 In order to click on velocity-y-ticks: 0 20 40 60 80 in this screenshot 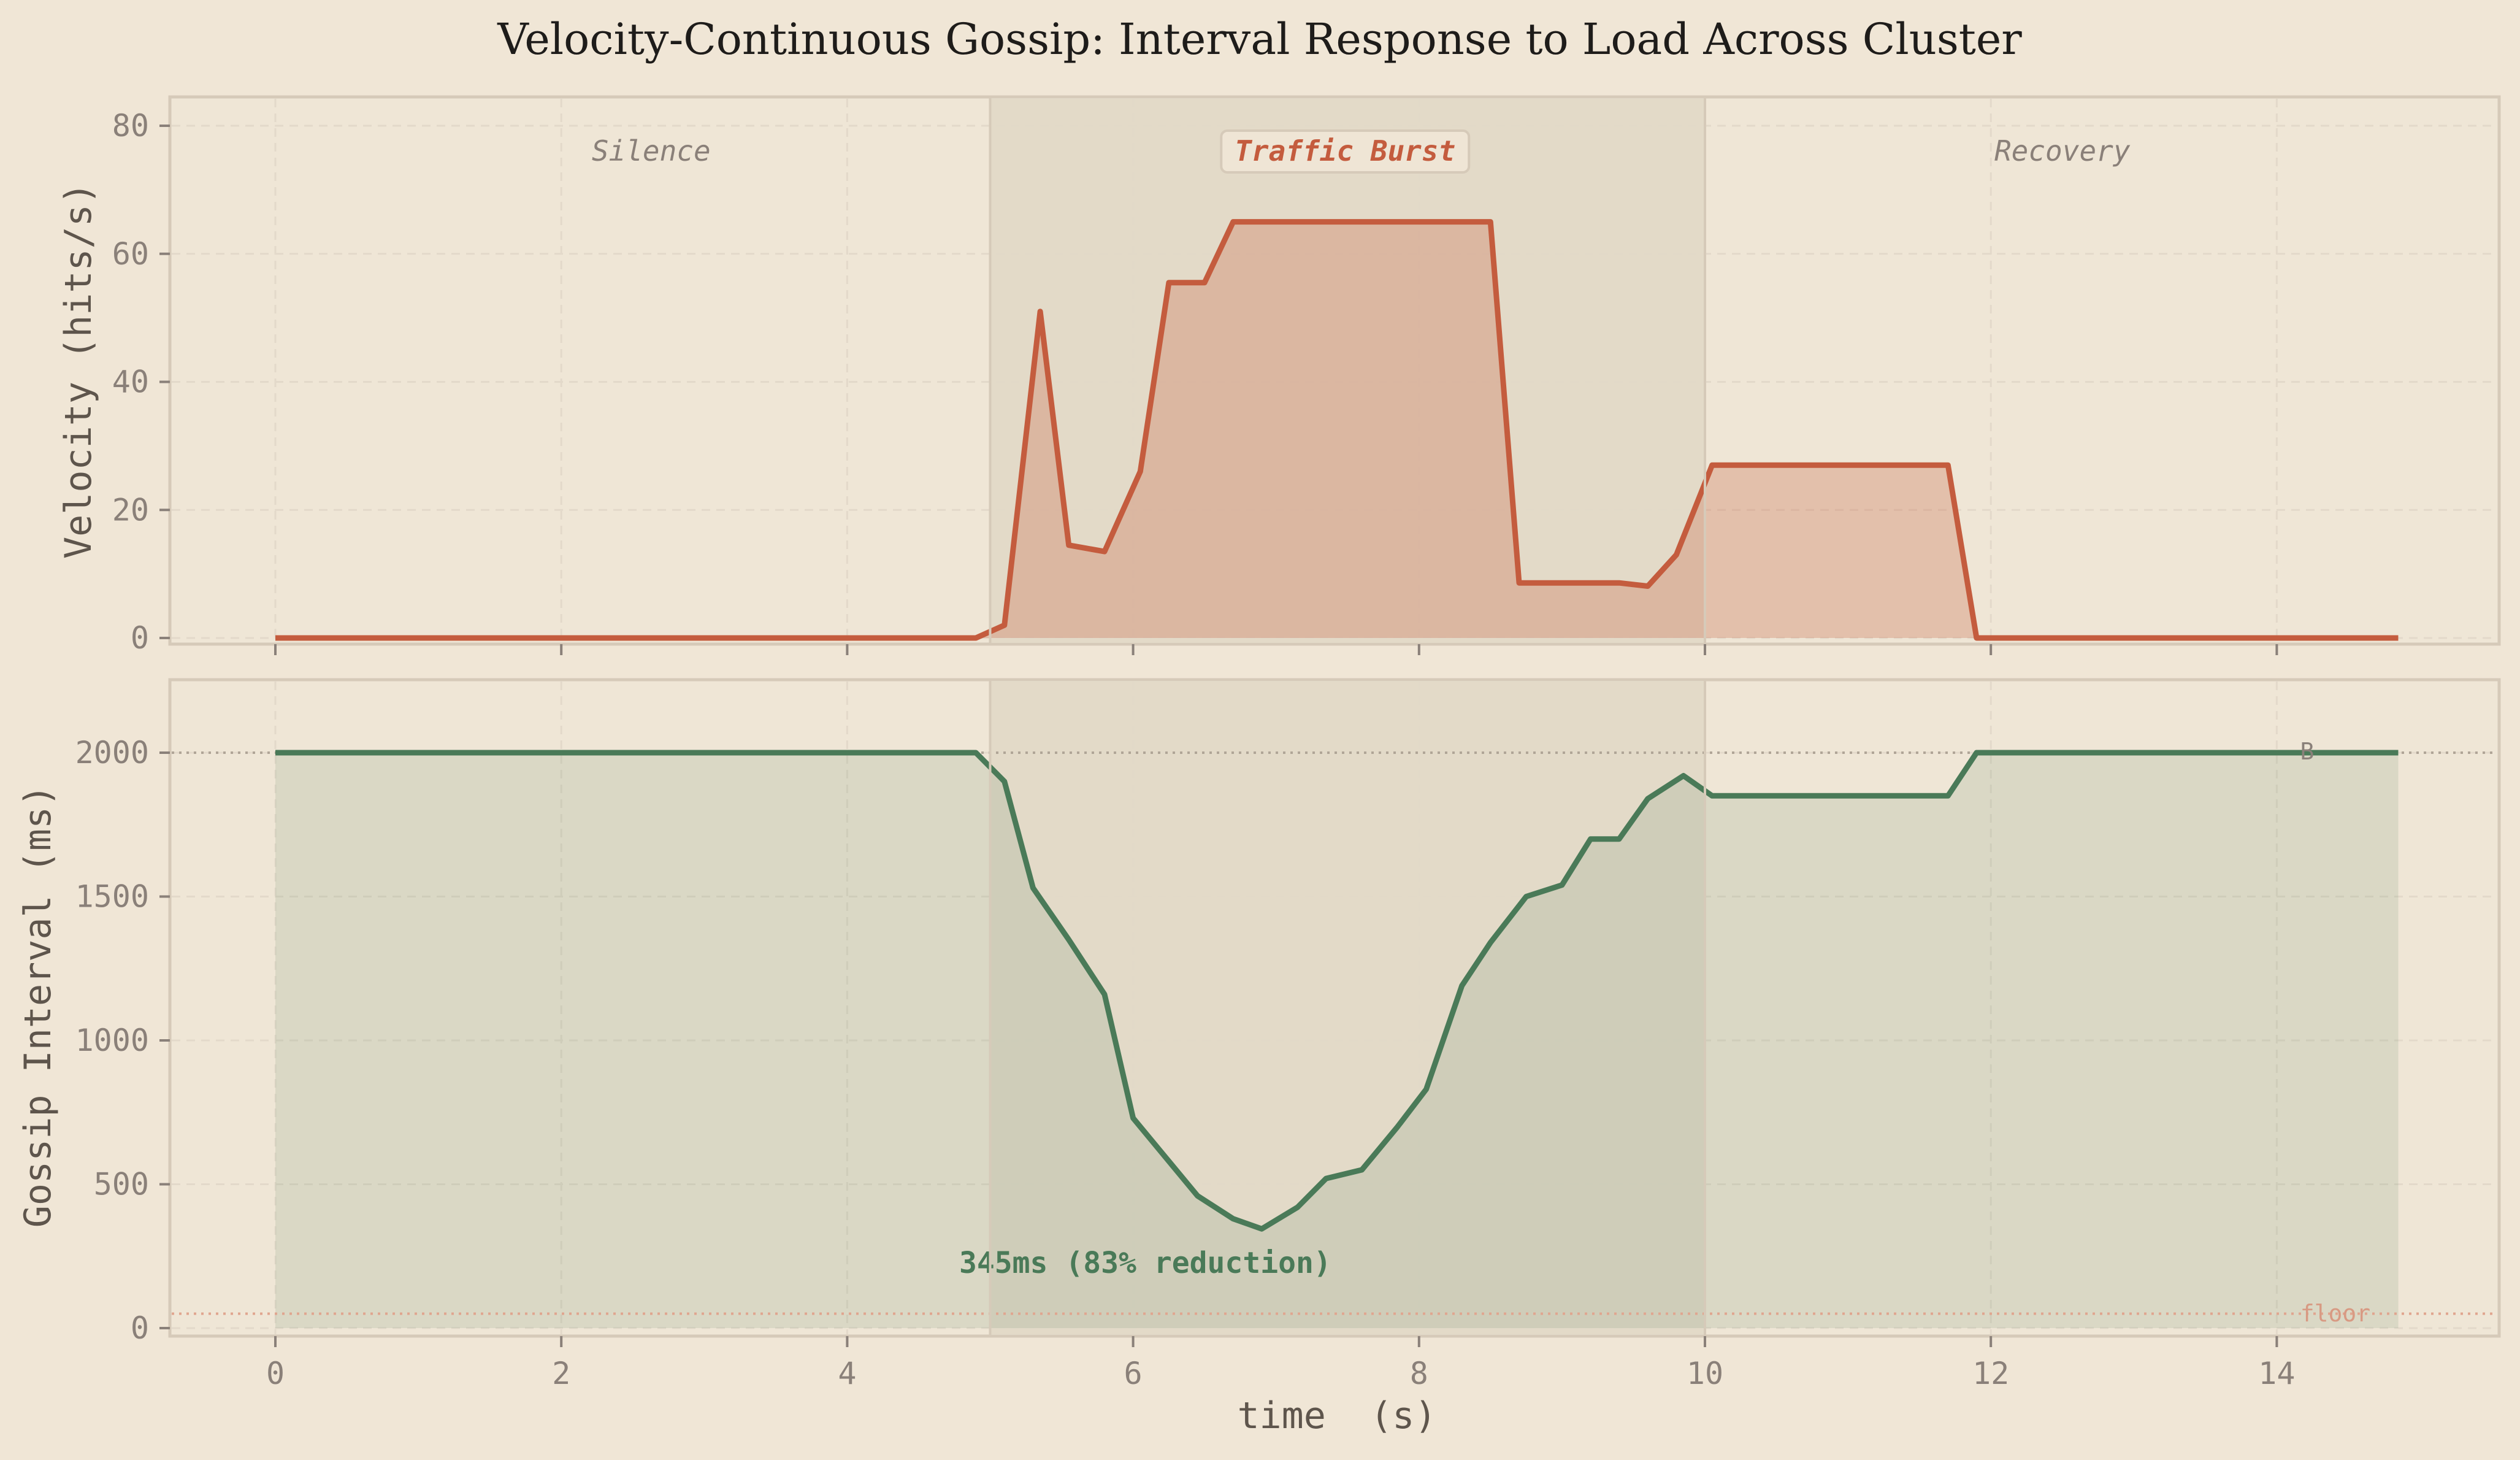, I will do `click(141, 382)`.